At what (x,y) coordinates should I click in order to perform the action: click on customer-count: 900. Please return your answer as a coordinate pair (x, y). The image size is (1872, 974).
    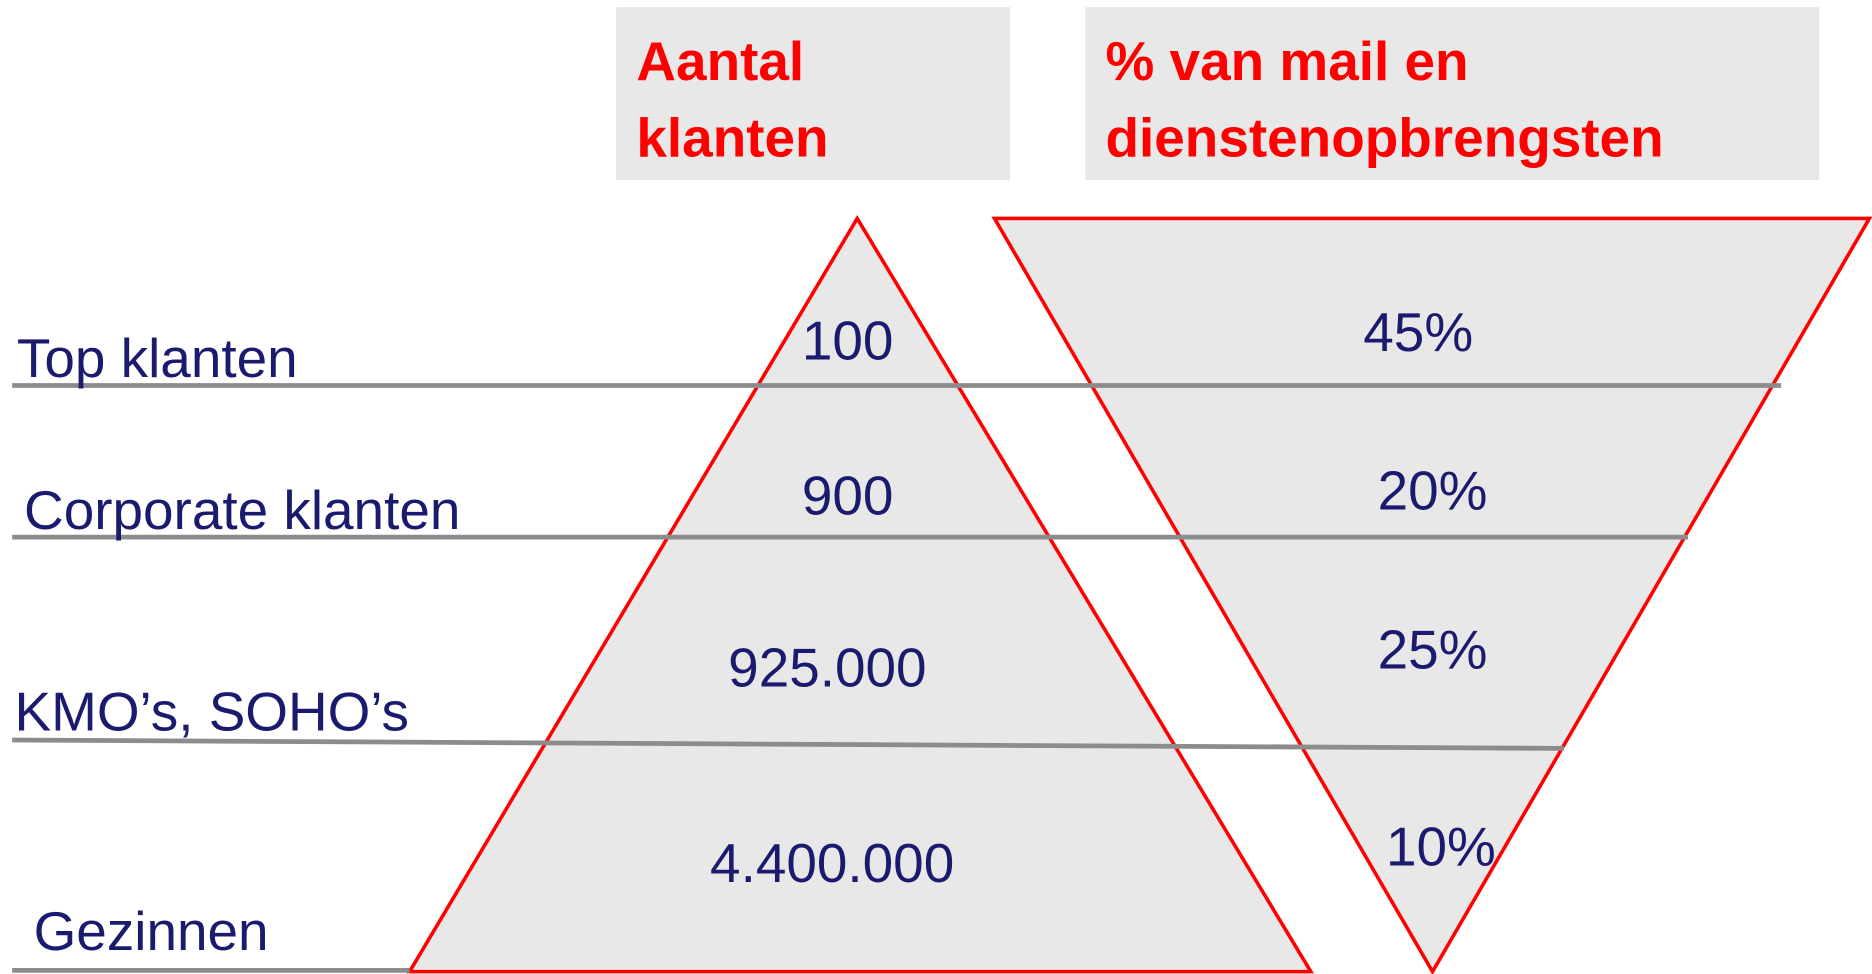
    Looking at the image, I should click on (848, 495).